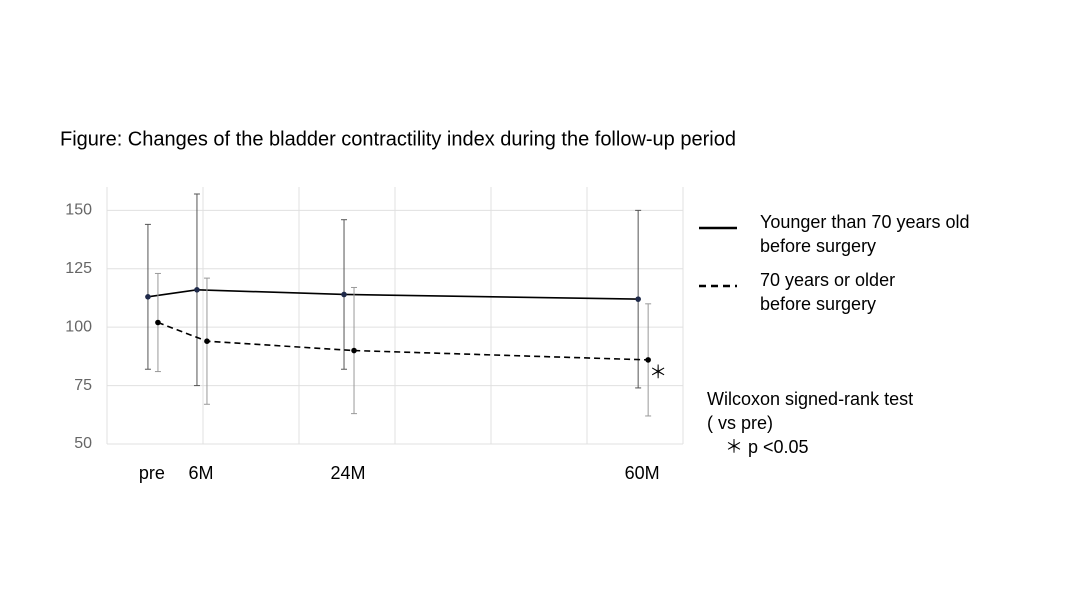 This screenshot has height=607, width=1080. What do you see at coordinates (78, 268) in the screenshot?
I see `y-tick-label: 125` at bounding box center [78, 268].